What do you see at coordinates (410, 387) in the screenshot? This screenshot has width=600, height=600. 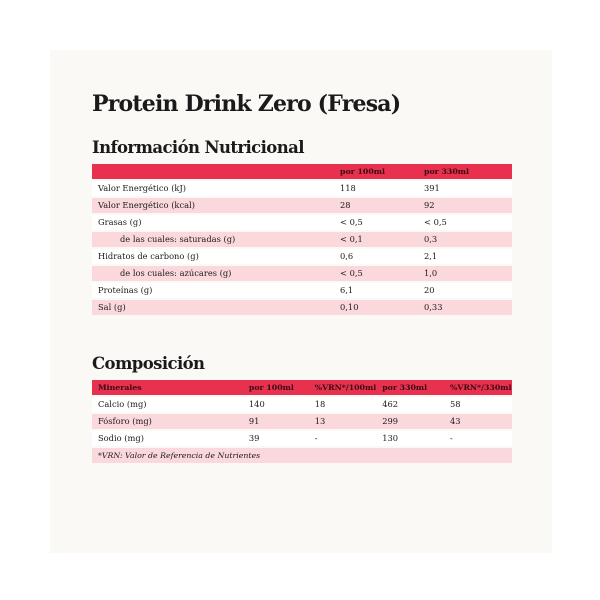 I see `composition-col-per330: por 330ml` at bounding box center [410, 387].